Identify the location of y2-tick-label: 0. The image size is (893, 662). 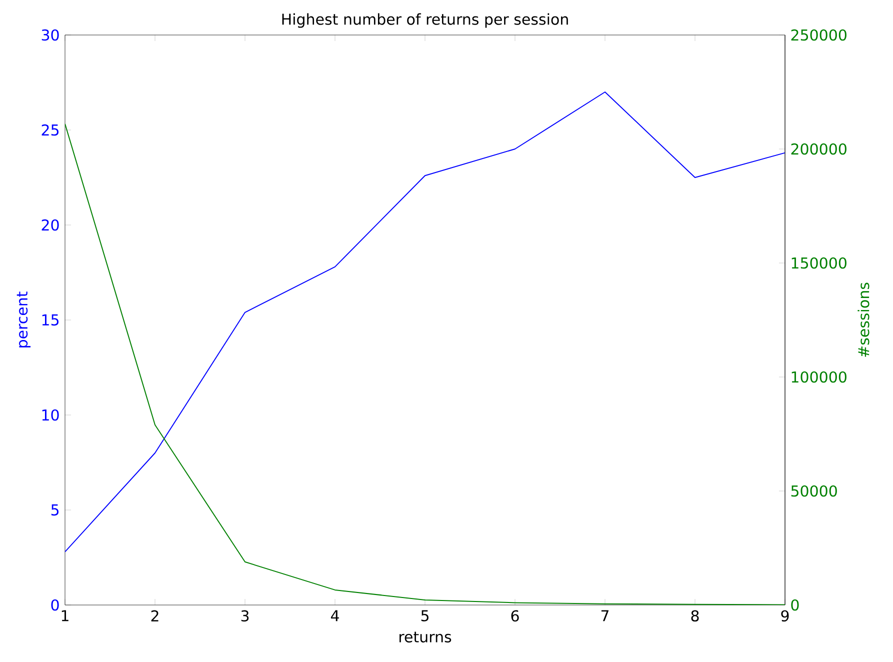
(795, 605).